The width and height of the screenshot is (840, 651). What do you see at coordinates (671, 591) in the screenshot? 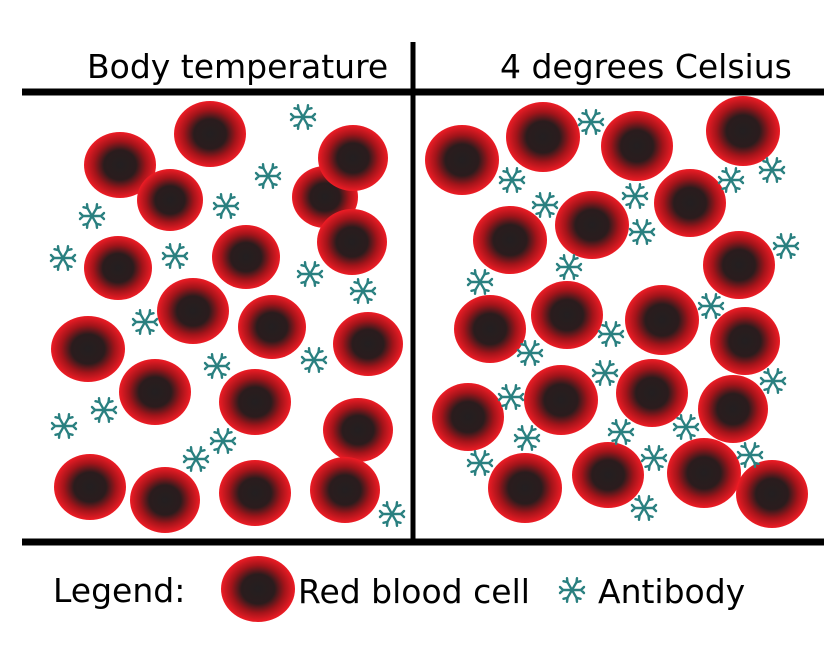
I see `legend-antibody-label: Antibody` at bounding box center [671, 591].